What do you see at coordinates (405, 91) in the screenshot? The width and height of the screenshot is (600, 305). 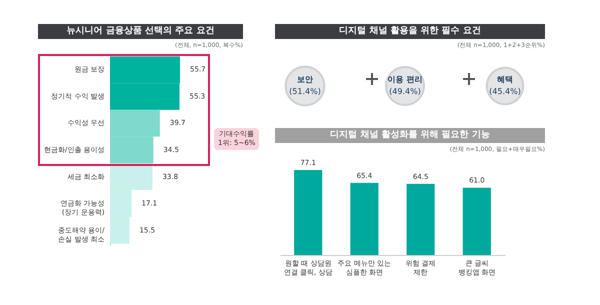 I see `data-label: (49.4%)` at bounding box center [405, 91].